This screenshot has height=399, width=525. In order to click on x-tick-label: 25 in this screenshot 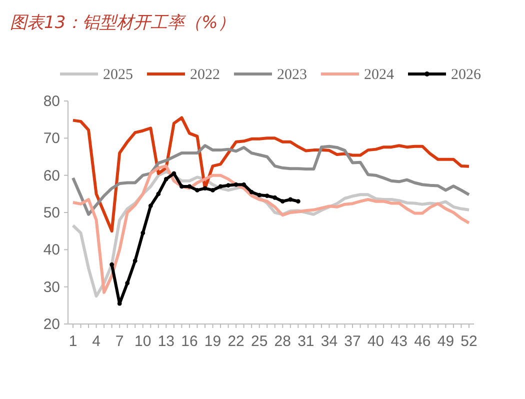, I will do `click(259, 341)`.